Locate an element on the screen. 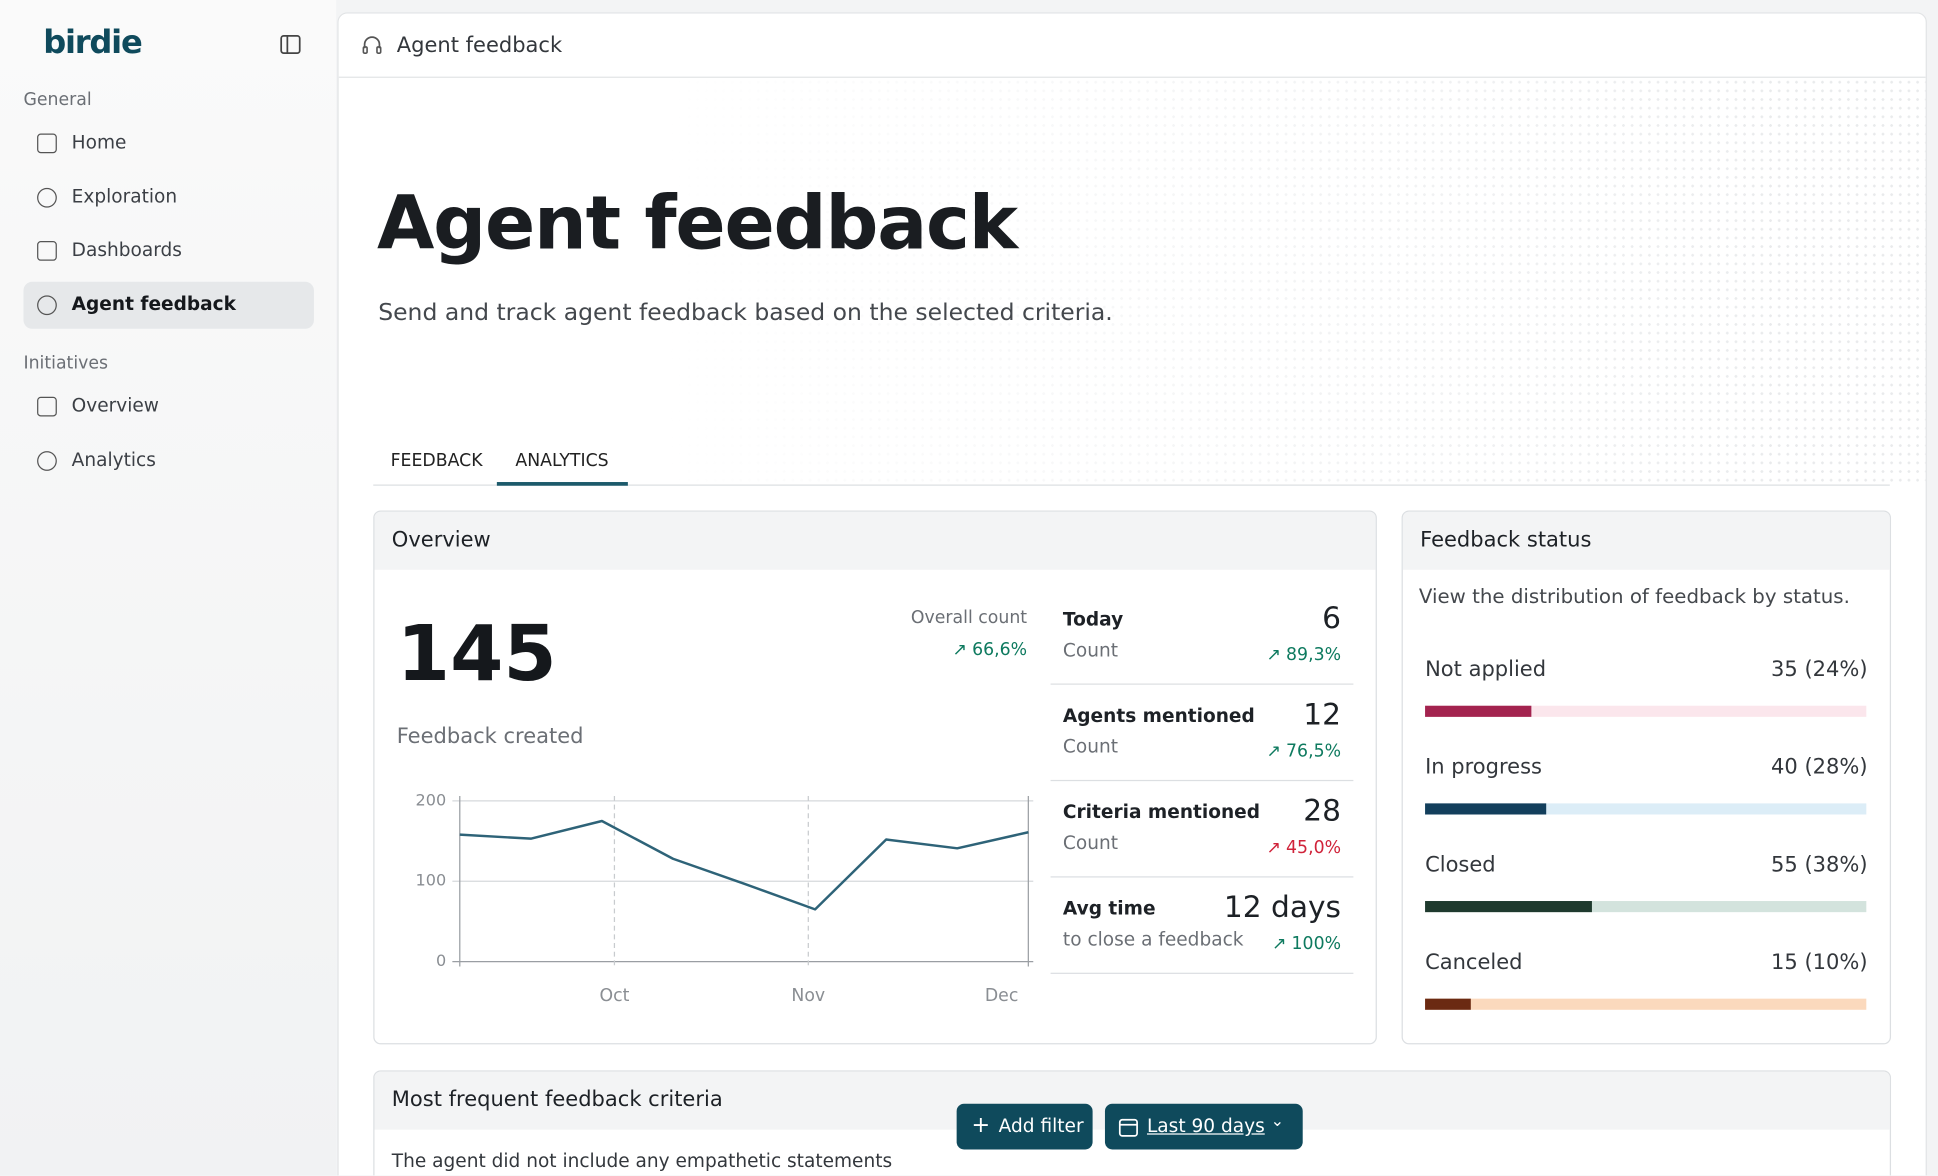 This screenshot has height=1176, width=1938. change: 100% is located at coordinates (1316, 944).